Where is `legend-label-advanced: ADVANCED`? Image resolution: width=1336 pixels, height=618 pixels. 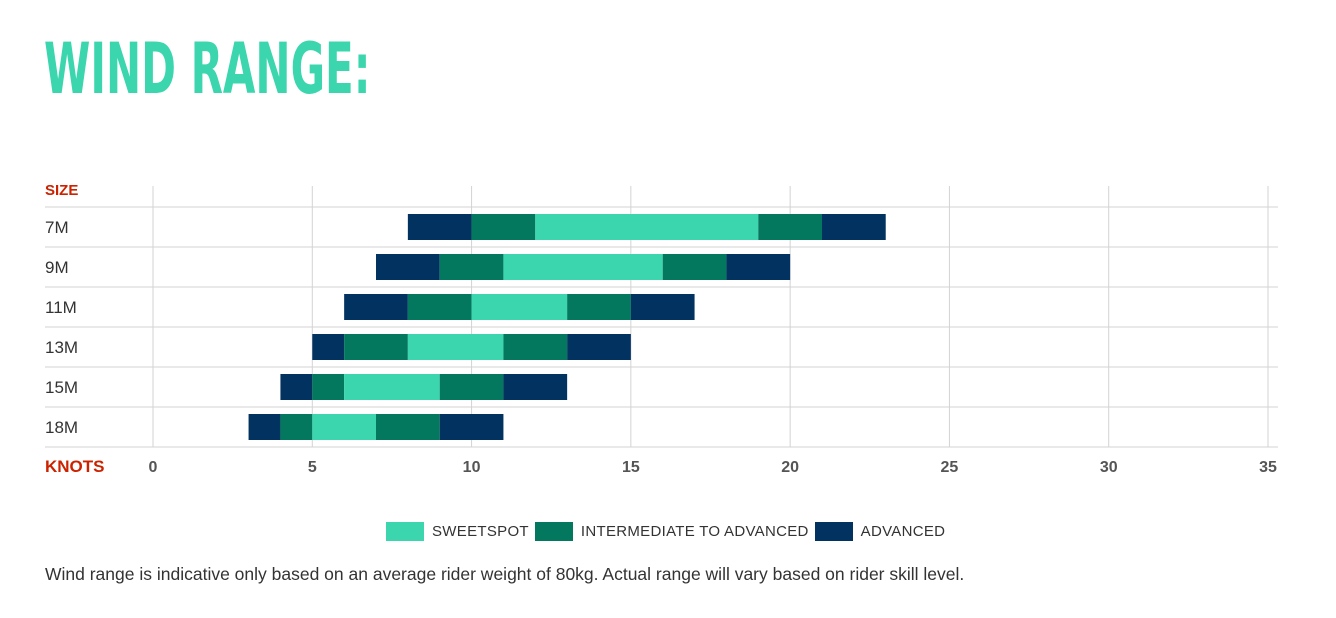 legend-label-advanced: ADVANCED is located at coordinates (903, 531).